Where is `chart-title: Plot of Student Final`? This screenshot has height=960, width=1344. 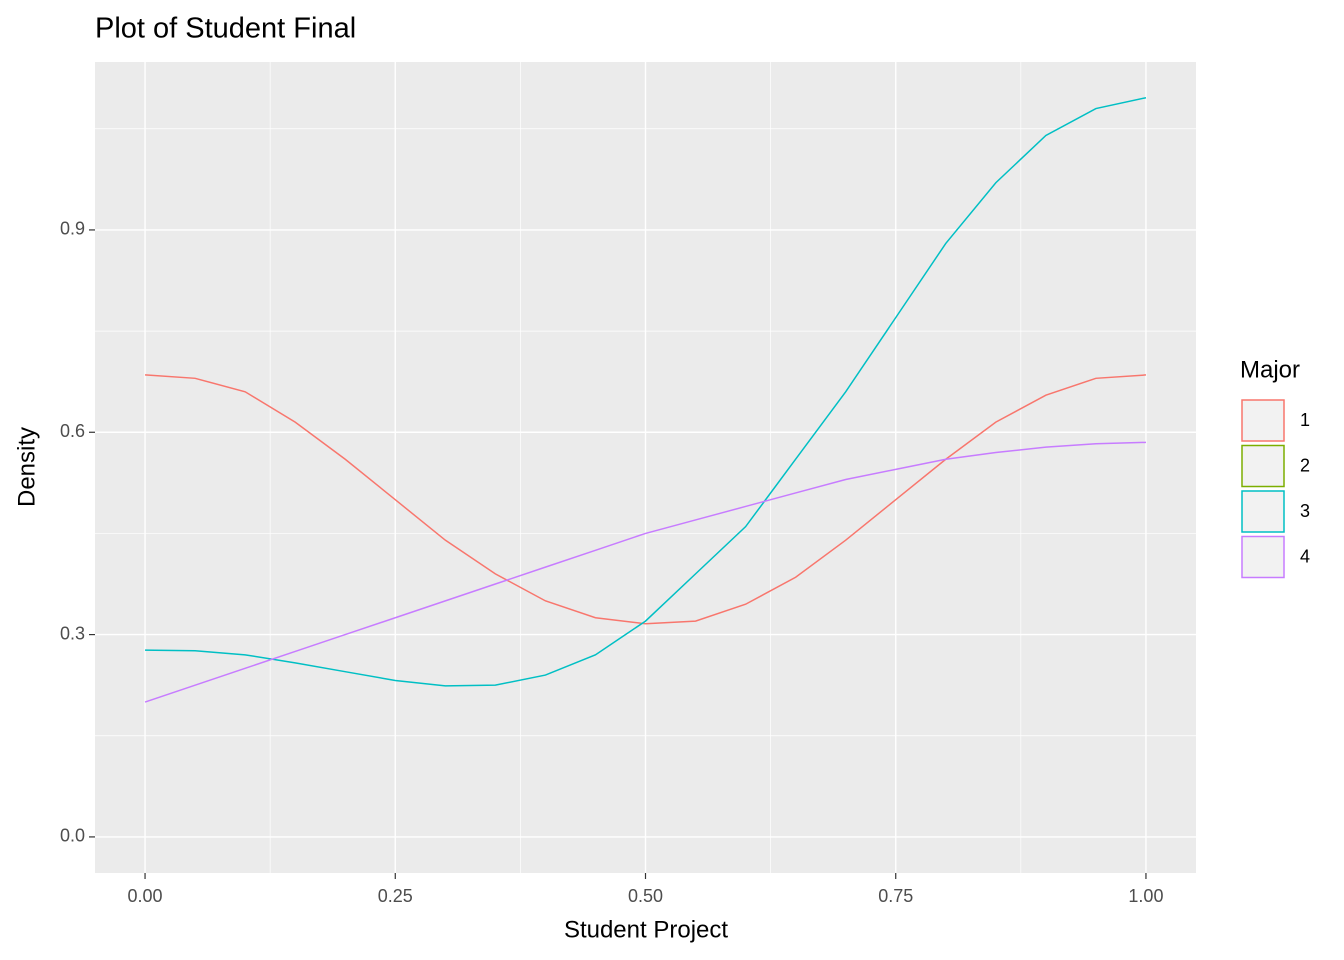
chart-title: Plot of Student Final is located at coordinates (225, 29).